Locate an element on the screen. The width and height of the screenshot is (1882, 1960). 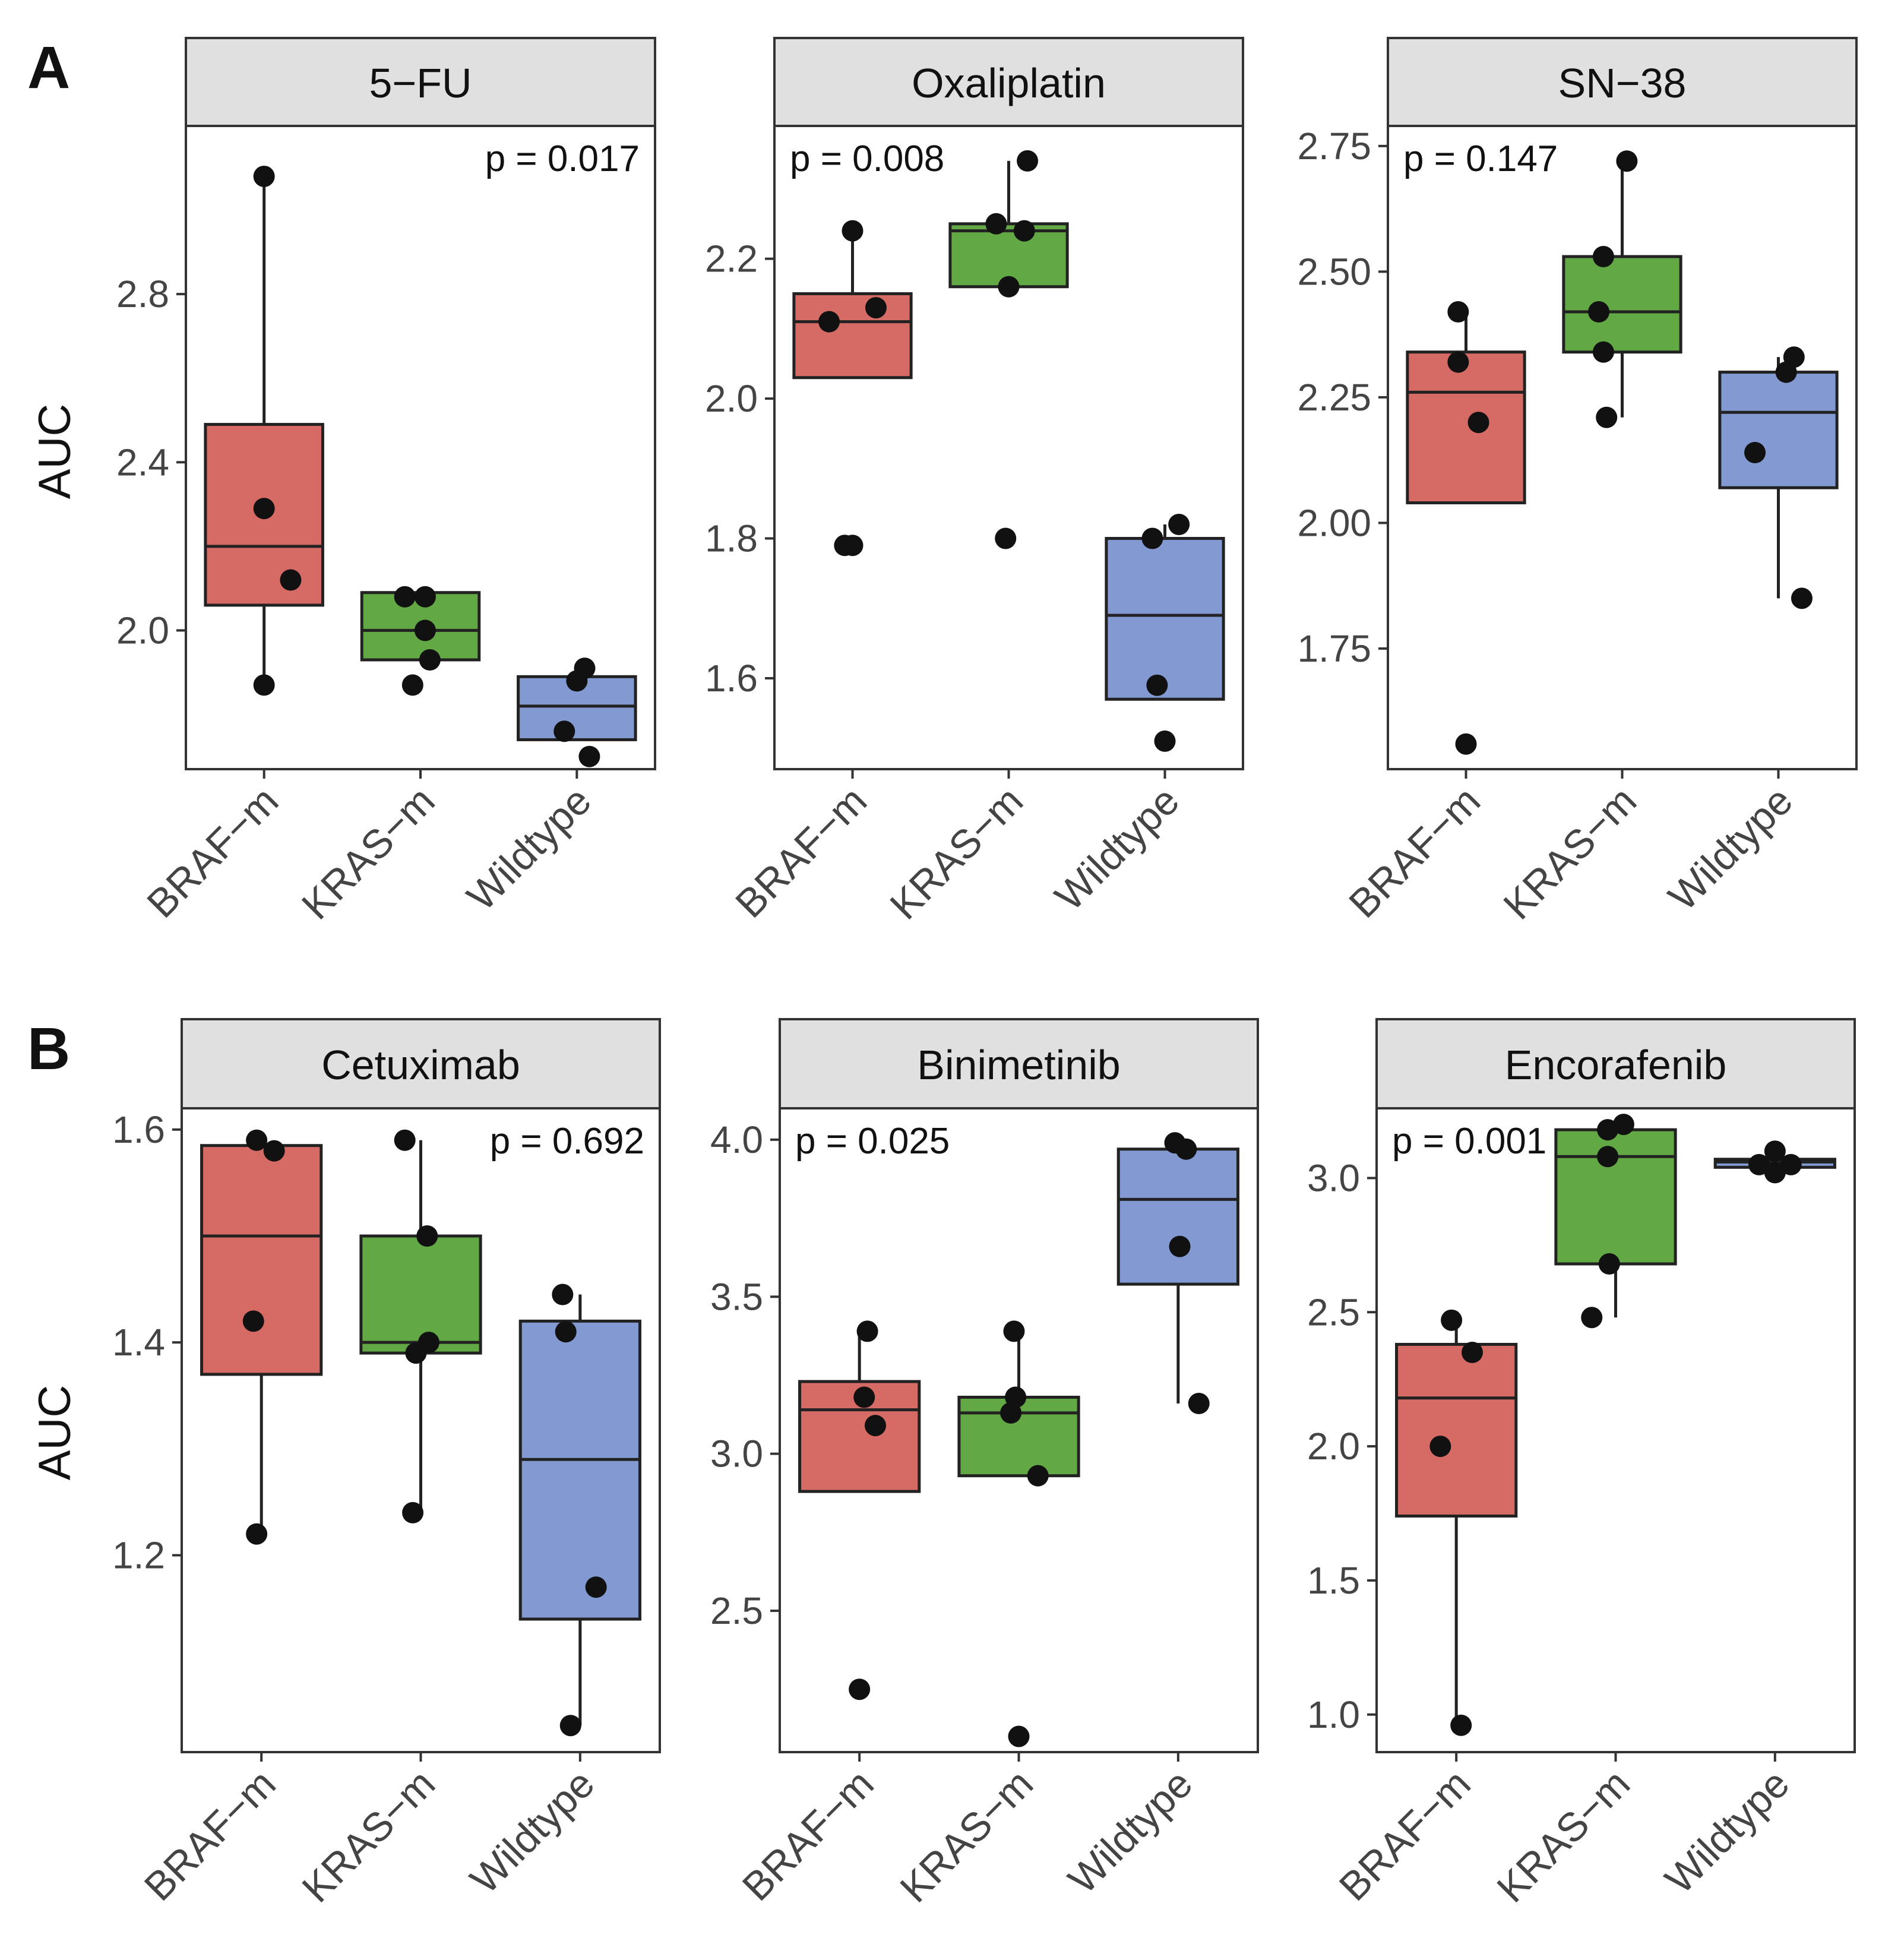
p-value-annotation: p = 0.008 is located at coordinates (867, 158).